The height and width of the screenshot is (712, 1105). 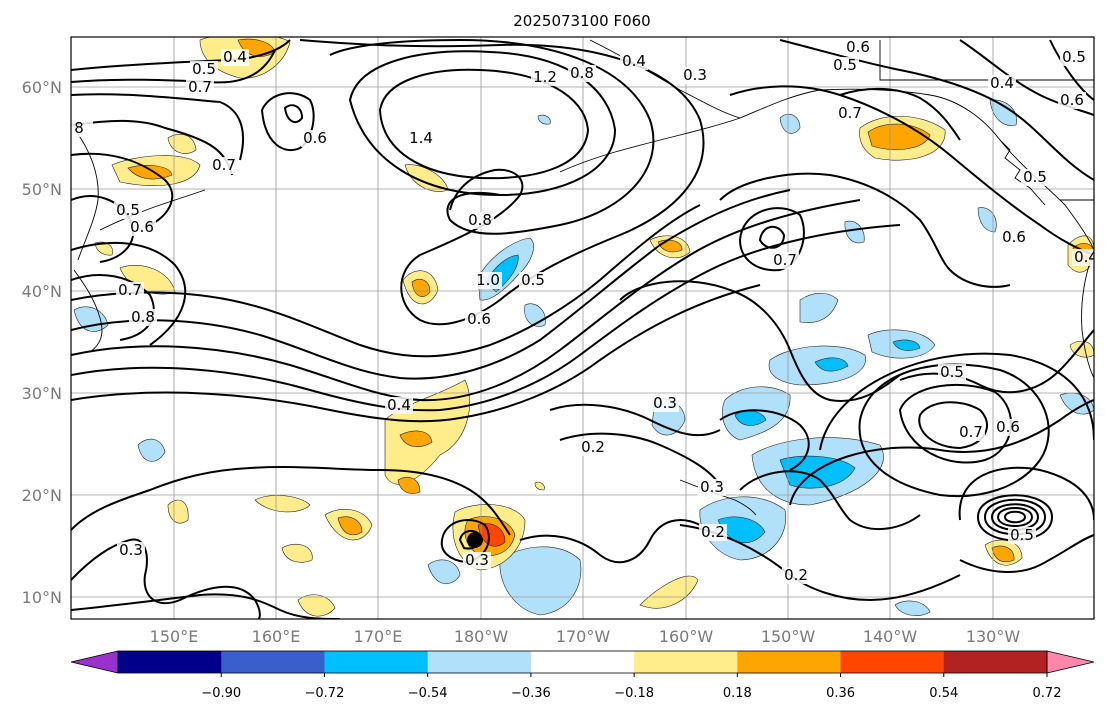 I want to click on lat-label-40n: 40°N, so click(x=42, y=291).